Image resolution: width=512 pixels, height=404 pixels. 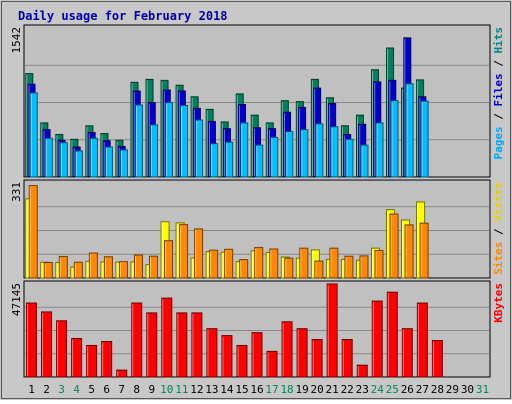 I want to click on x-tick-label: 24, so click(x=378, y=389).